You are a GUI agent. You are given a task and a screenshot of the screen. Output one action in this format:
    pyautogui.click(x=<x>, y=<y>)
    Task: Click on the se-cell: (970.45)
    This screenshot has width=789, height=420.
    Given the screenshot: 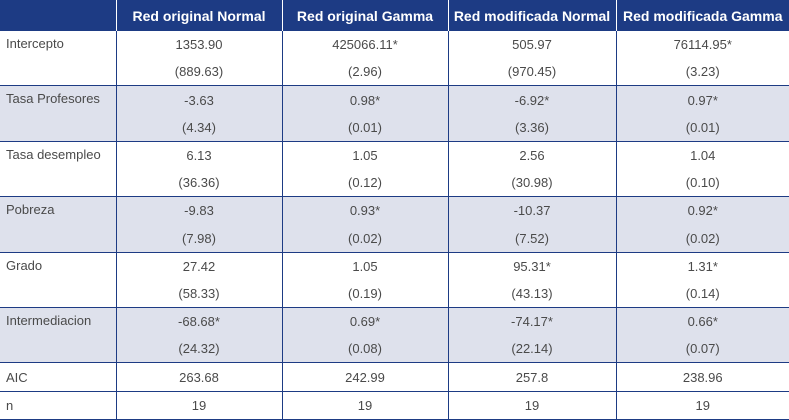 What is the action you would take?
    pyautogui.click(x=531, y=72)
    